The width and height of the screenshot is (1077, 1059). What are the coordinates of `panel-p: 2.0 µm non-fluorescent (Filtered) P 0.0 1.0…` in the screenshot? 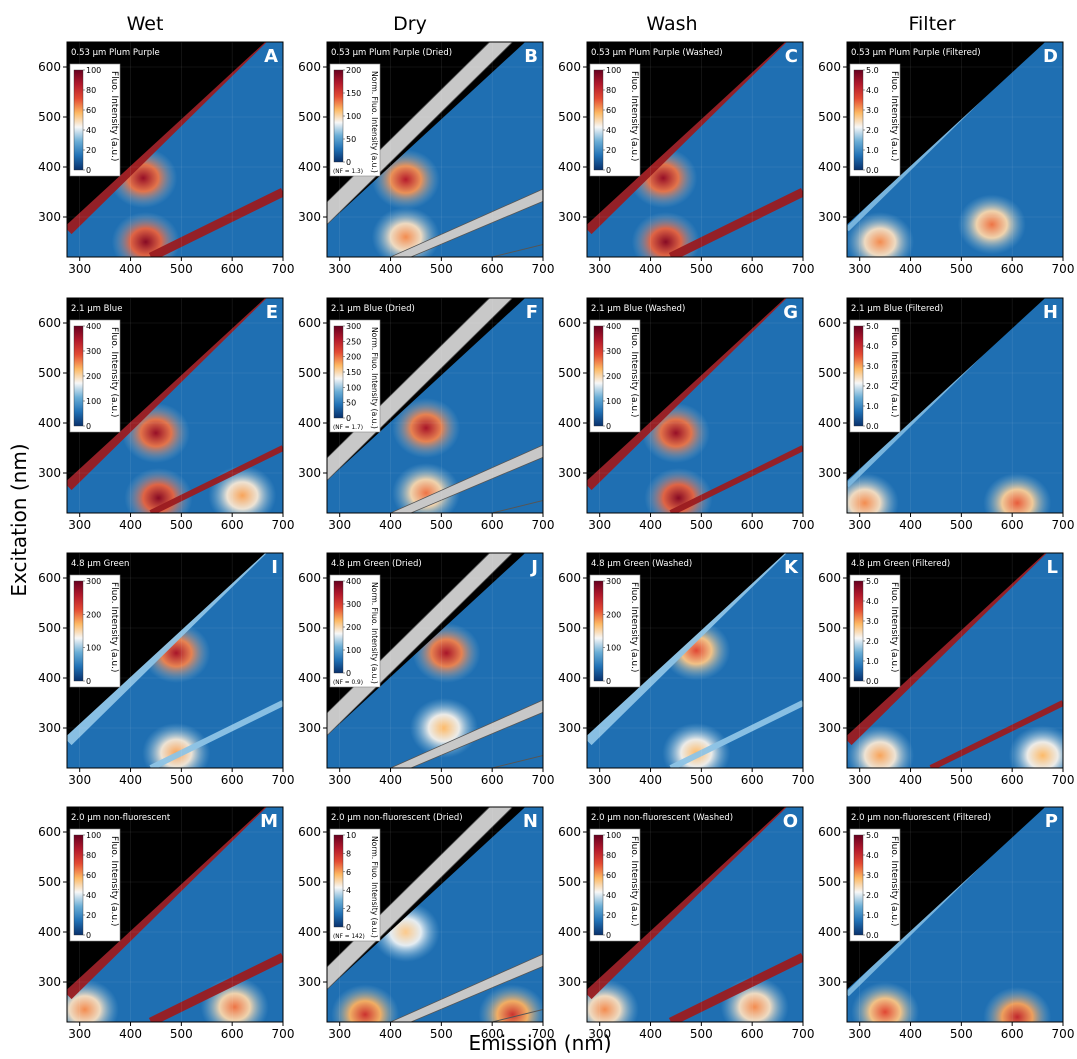 It's located at (946, 923).